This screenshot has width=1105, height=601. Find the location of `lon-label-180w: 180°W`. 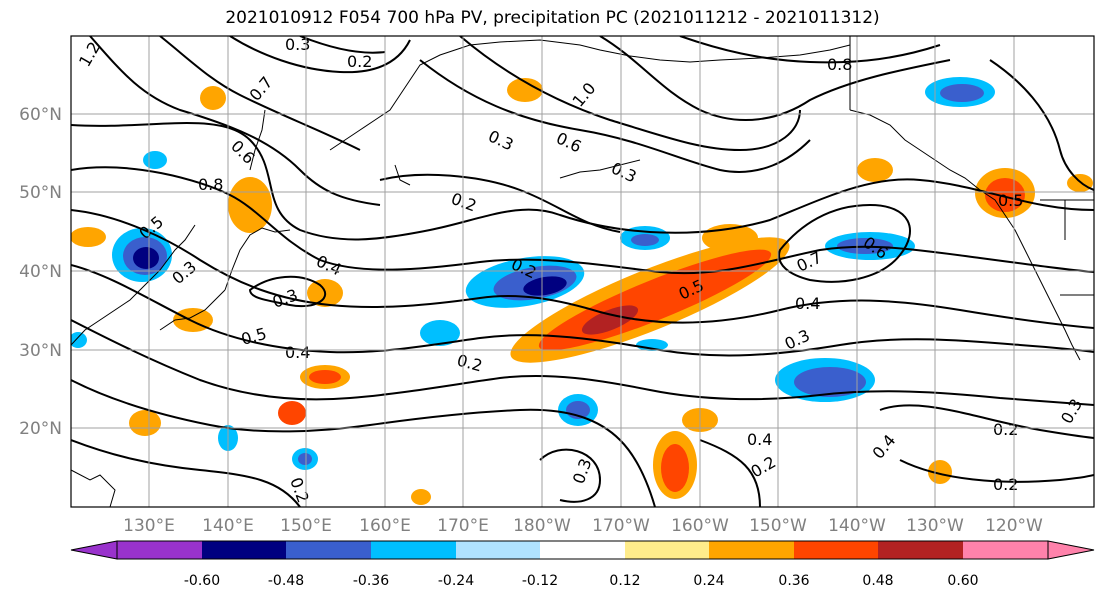

lon-label-180w: 180°W is located at coordinates (542, 526).